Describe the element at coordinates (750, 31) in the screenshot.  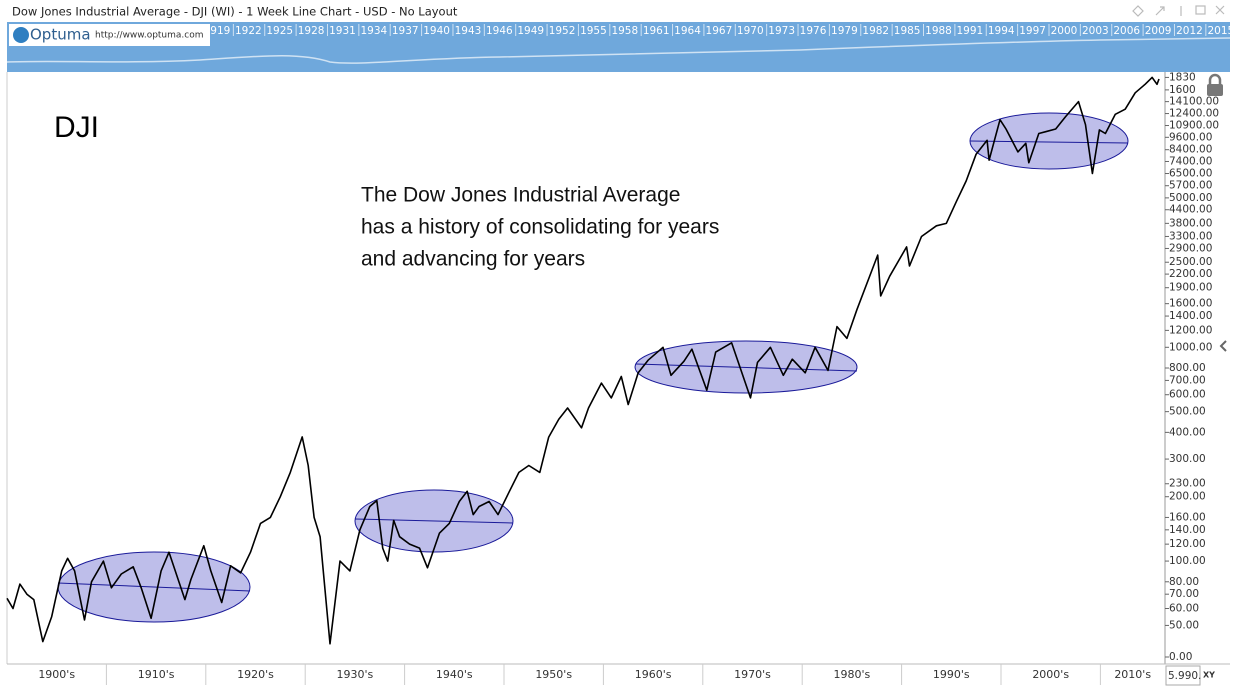
I see `navigator-year: 1970` at that location.